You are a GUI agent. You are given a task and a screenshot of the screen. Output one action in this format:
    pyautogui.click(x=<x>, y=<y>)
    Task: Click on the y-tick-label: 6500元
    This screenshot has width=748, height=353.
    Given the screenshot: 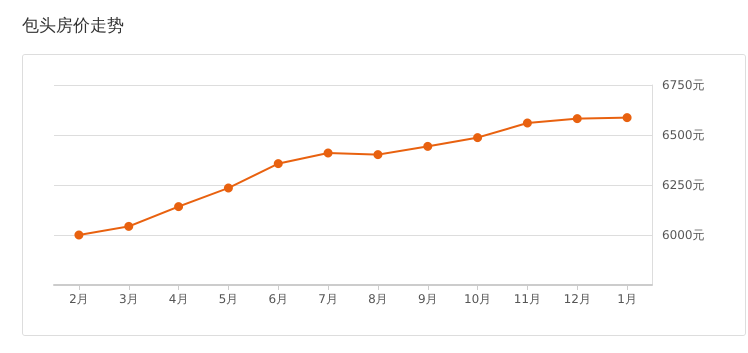 What is the action you would take?
    pyautogui.click(x=683, y=135)
    